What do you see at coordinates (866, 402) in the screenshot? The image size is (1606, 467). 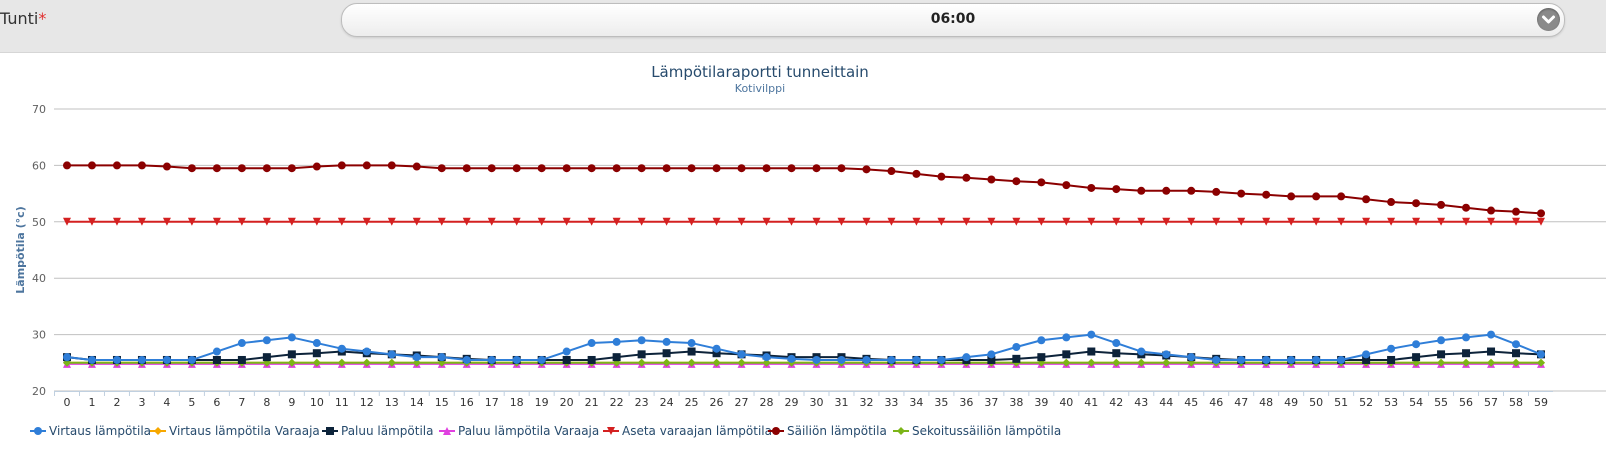 I see `x-tick-label: 32` at bounding box center [866, 402].